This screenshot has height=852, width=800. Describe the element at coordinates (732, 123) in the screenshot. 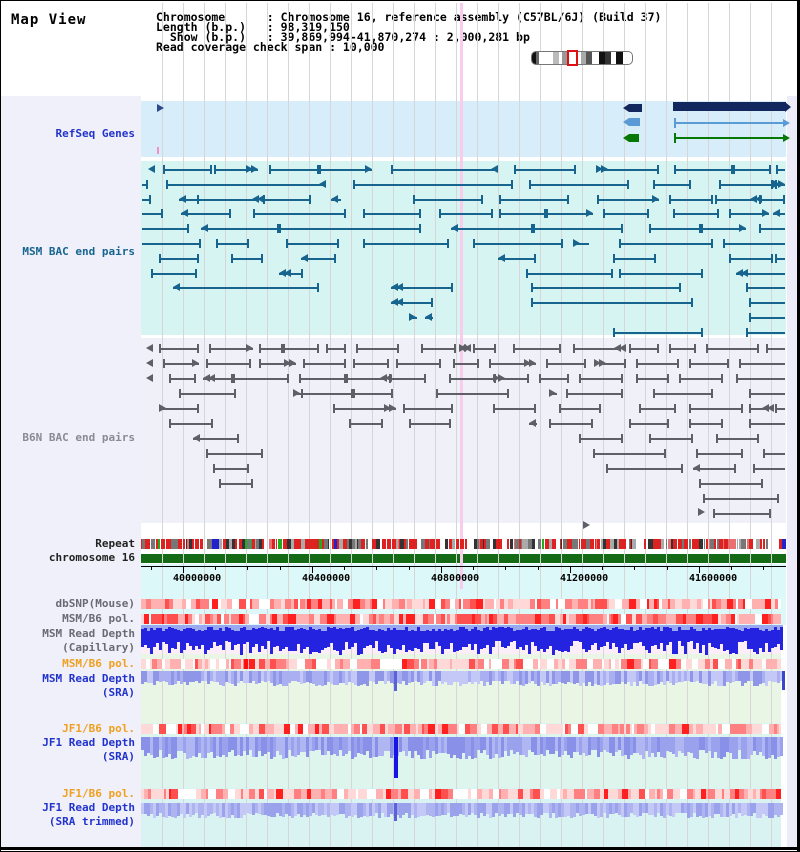

I see `refseq-gene-line` at that location.